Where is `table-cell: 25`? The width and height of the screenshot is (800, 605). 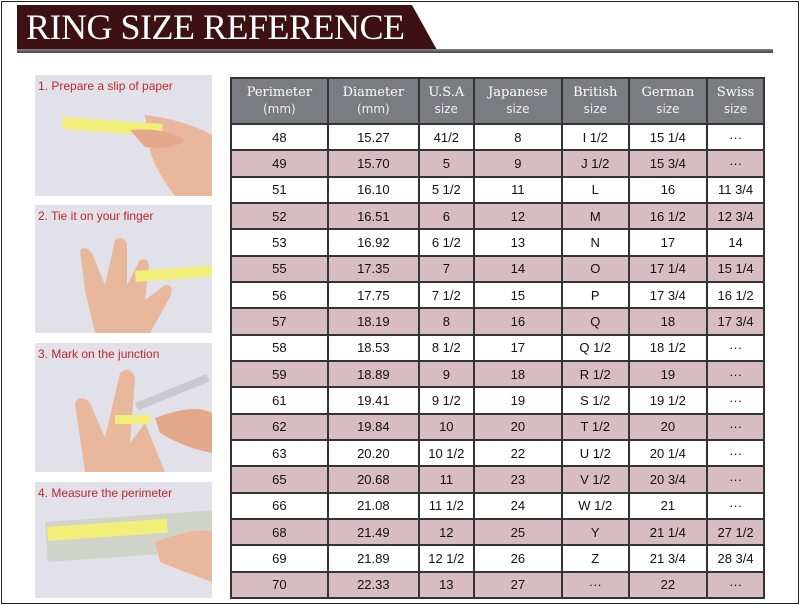
table-cell: 25 is located at coordinates (517, 532).